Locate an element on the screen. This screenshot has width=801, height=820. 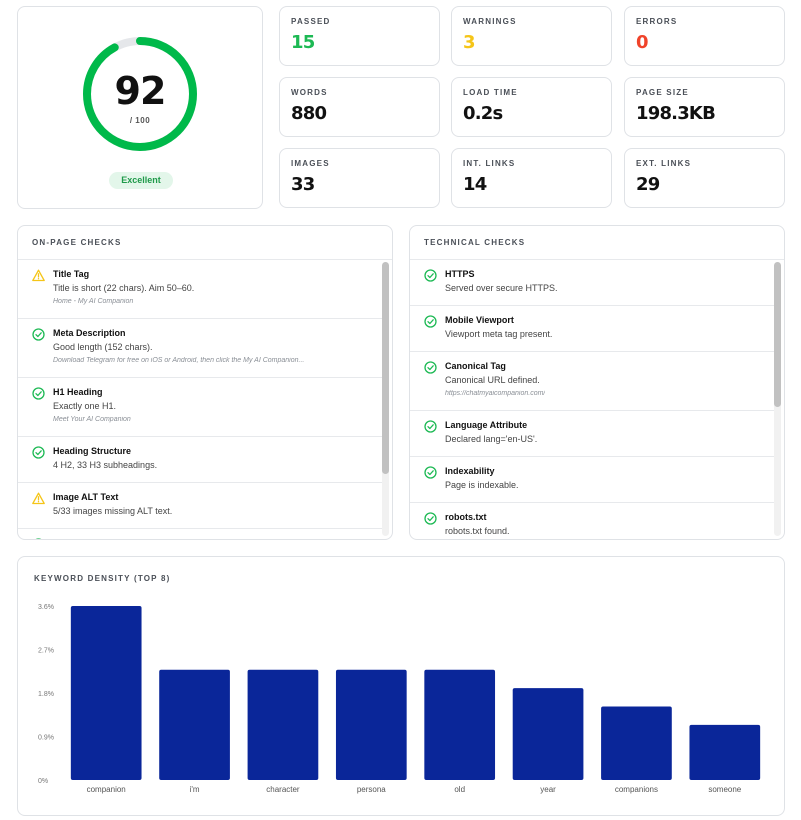
check-description: 4 H2, 33 H3 subheadings. is located at coordinates (105, 465).